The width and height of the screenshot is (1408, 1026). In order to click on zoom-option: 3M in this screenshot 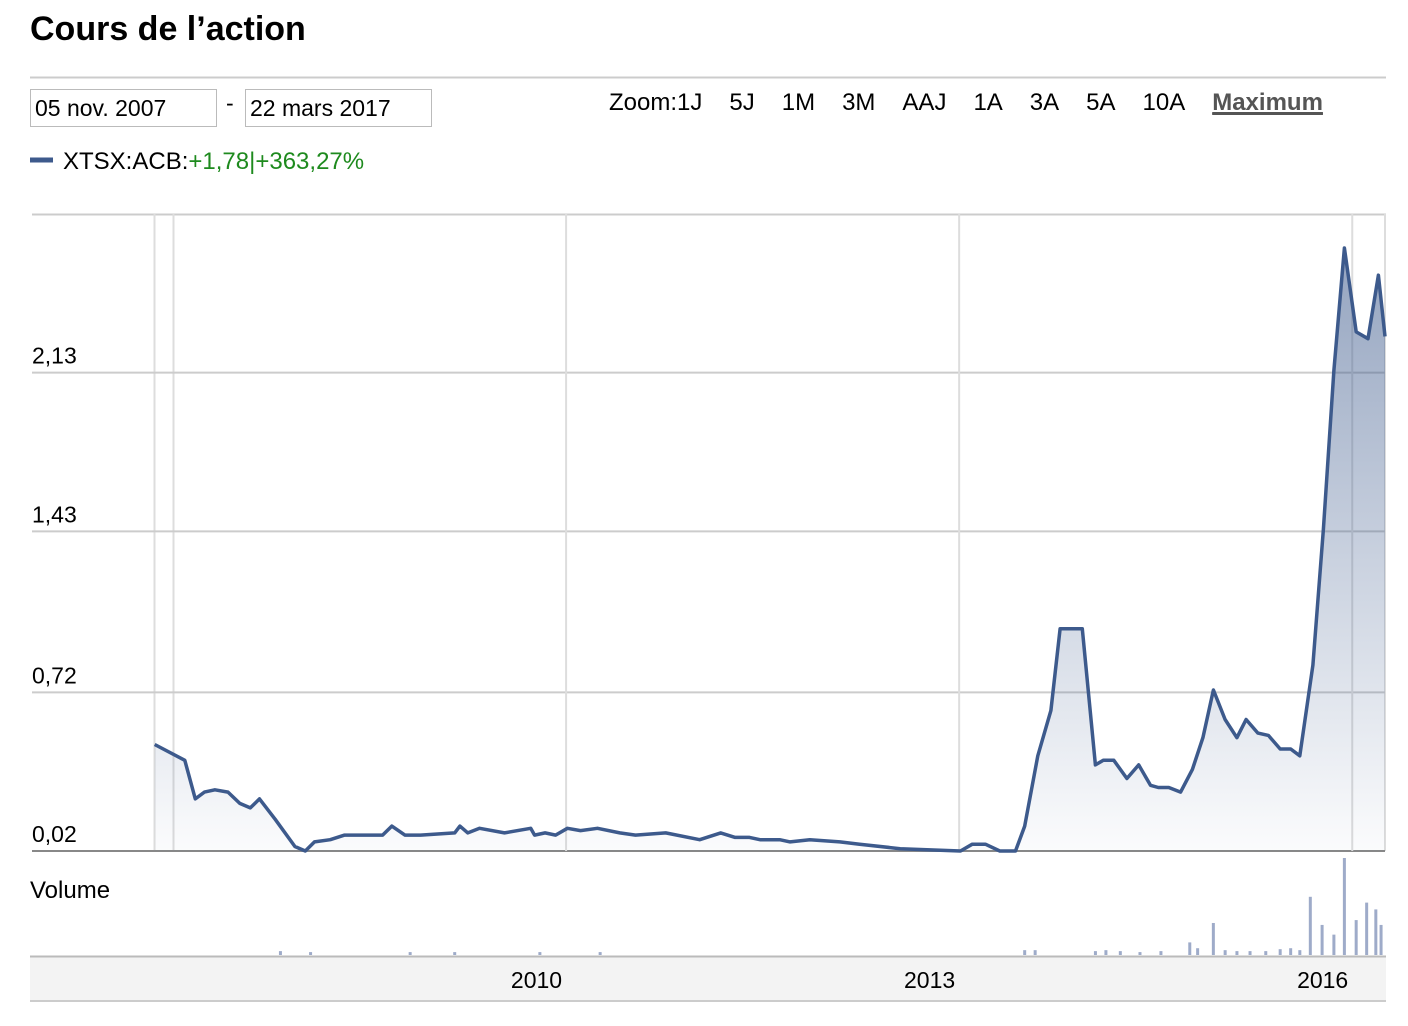, I will do `click(858, 102)`.